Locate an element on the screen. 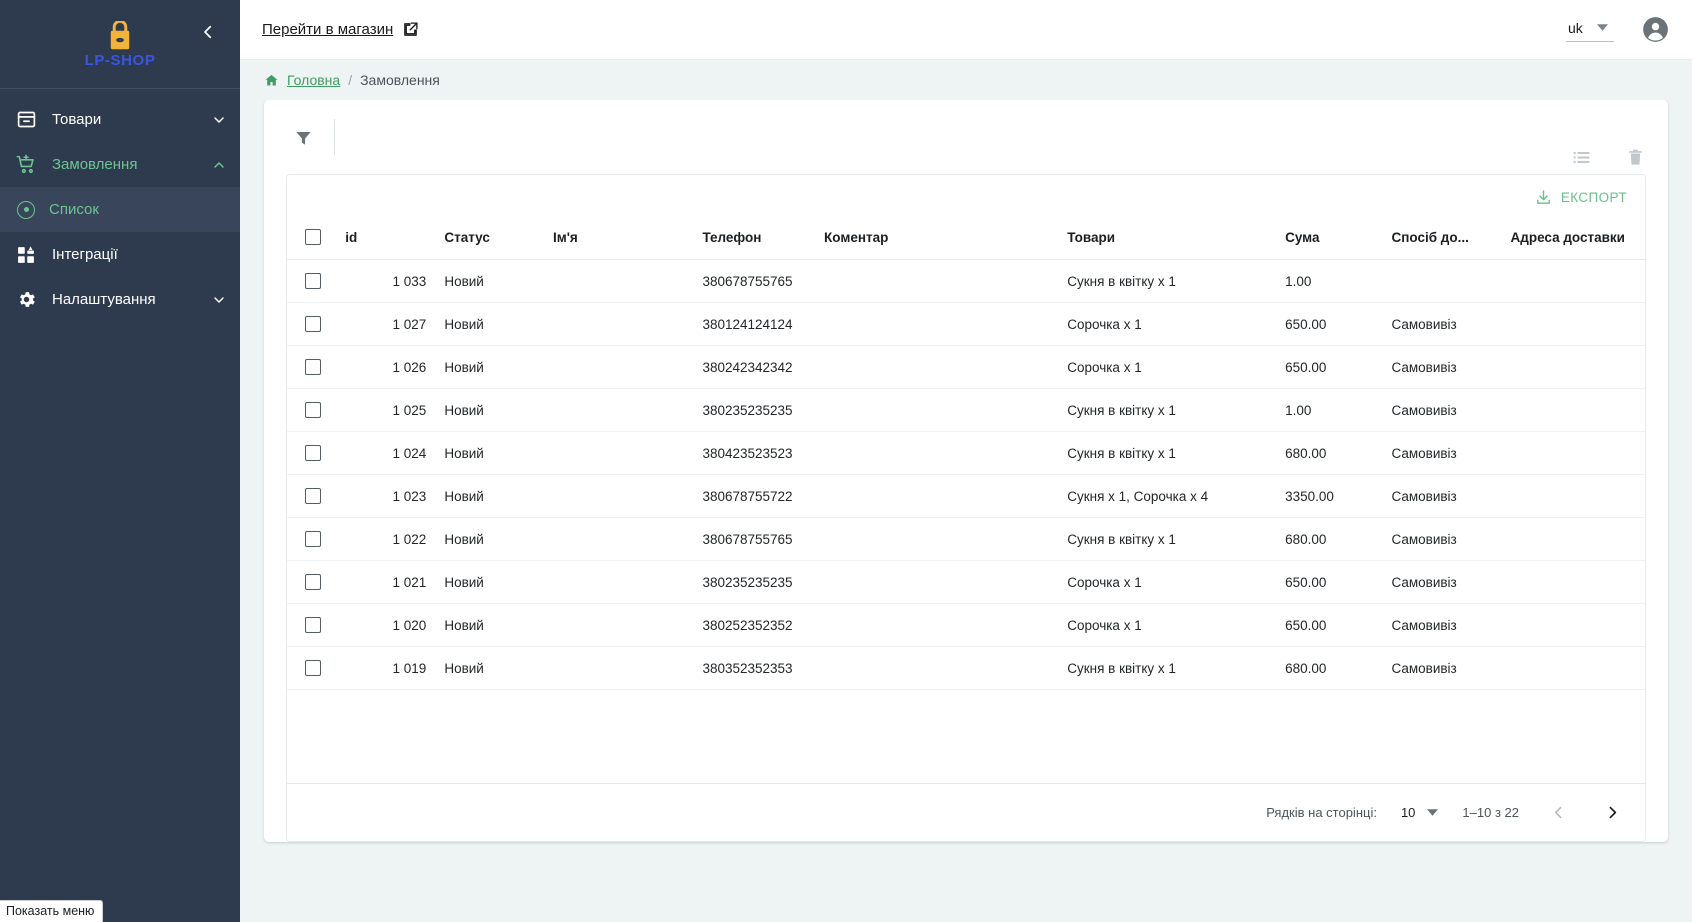 This screenshot has width=1692, height=922. delete-button is located at coordinates (1635, 157).